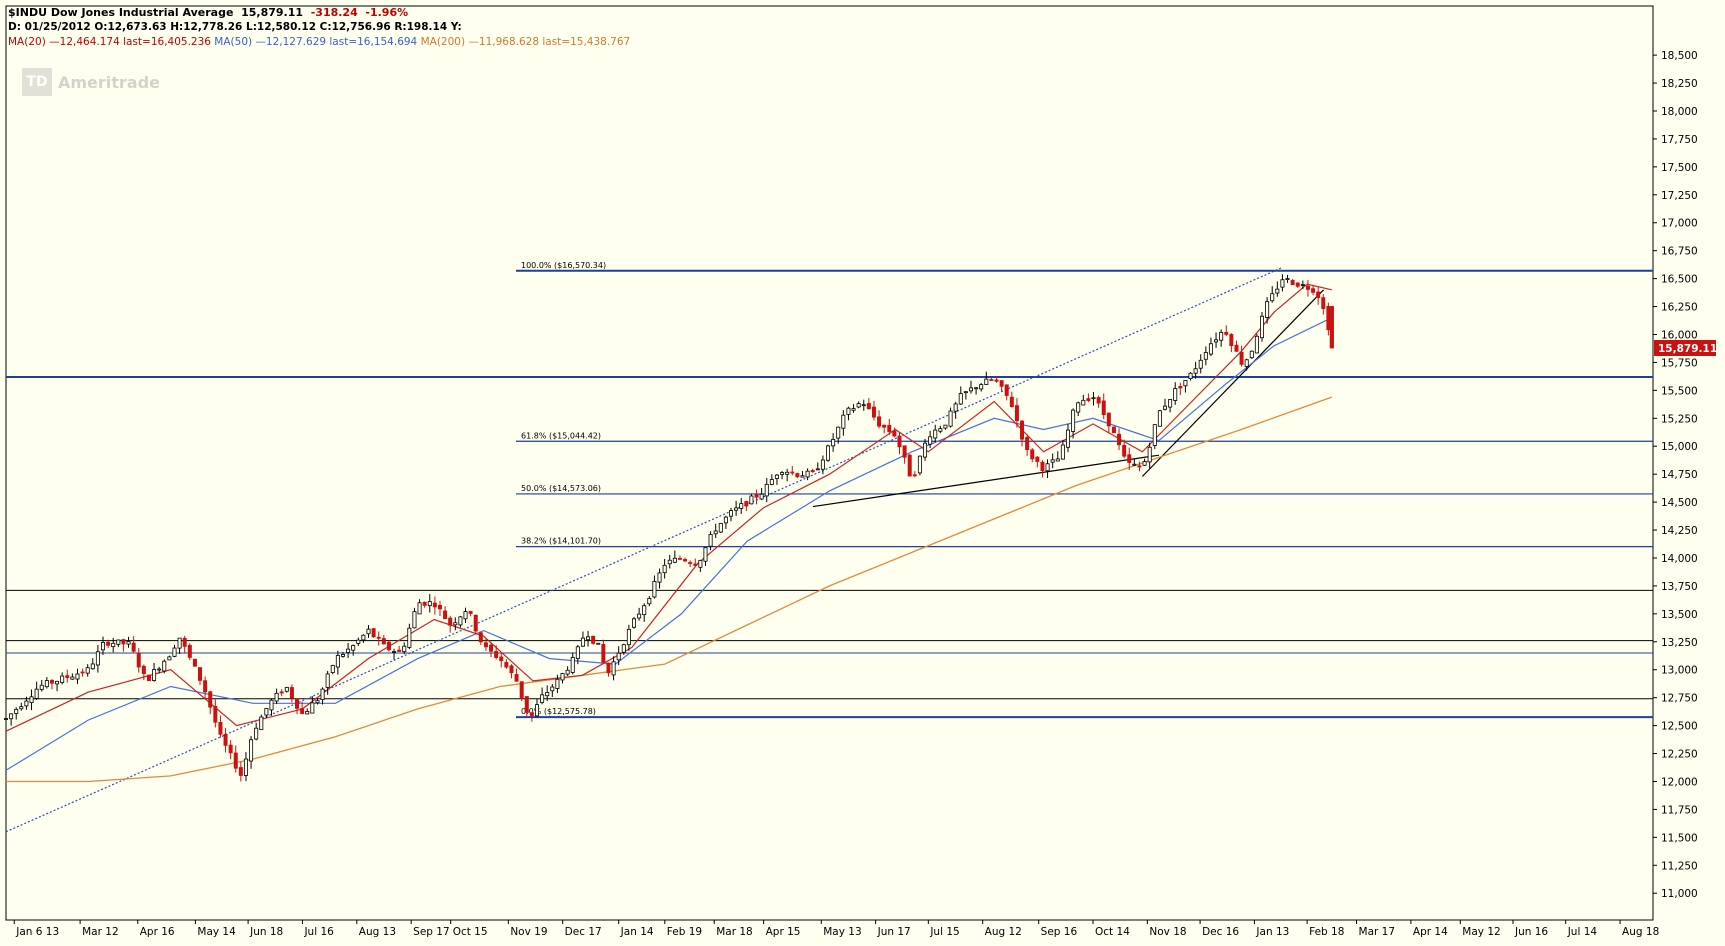 This screenshot has width=1725, height=946. I want to click on fib-level-label: 50.0% ($14,573.06), so click(561, 488).